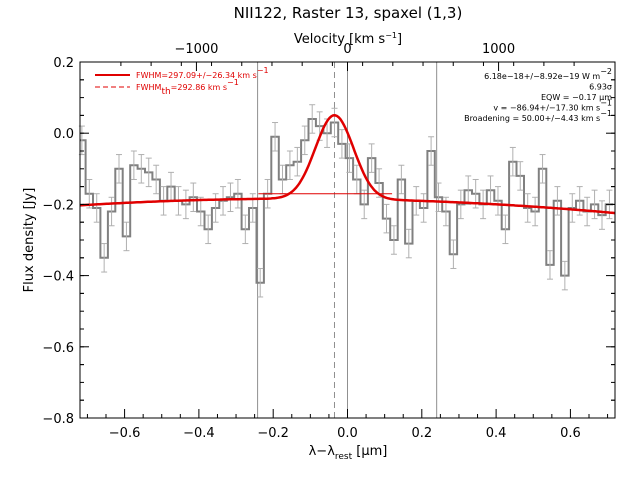 Image resolution: width=640 pixels, height=480 pixels. What do you see at coordinates (58, 419) in the screenshot?
I see `y-tick-label: −0.8` at bounding box center [58, 419].